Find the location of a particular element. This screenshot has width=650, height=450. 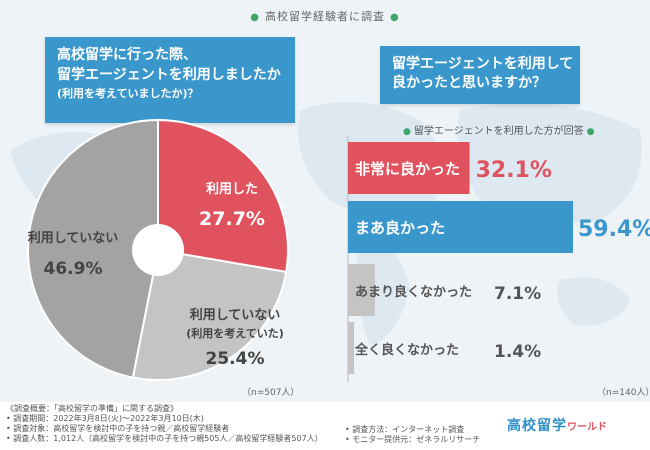

bar-value-very-good: 32.1% is located at coordinates (514, 170).